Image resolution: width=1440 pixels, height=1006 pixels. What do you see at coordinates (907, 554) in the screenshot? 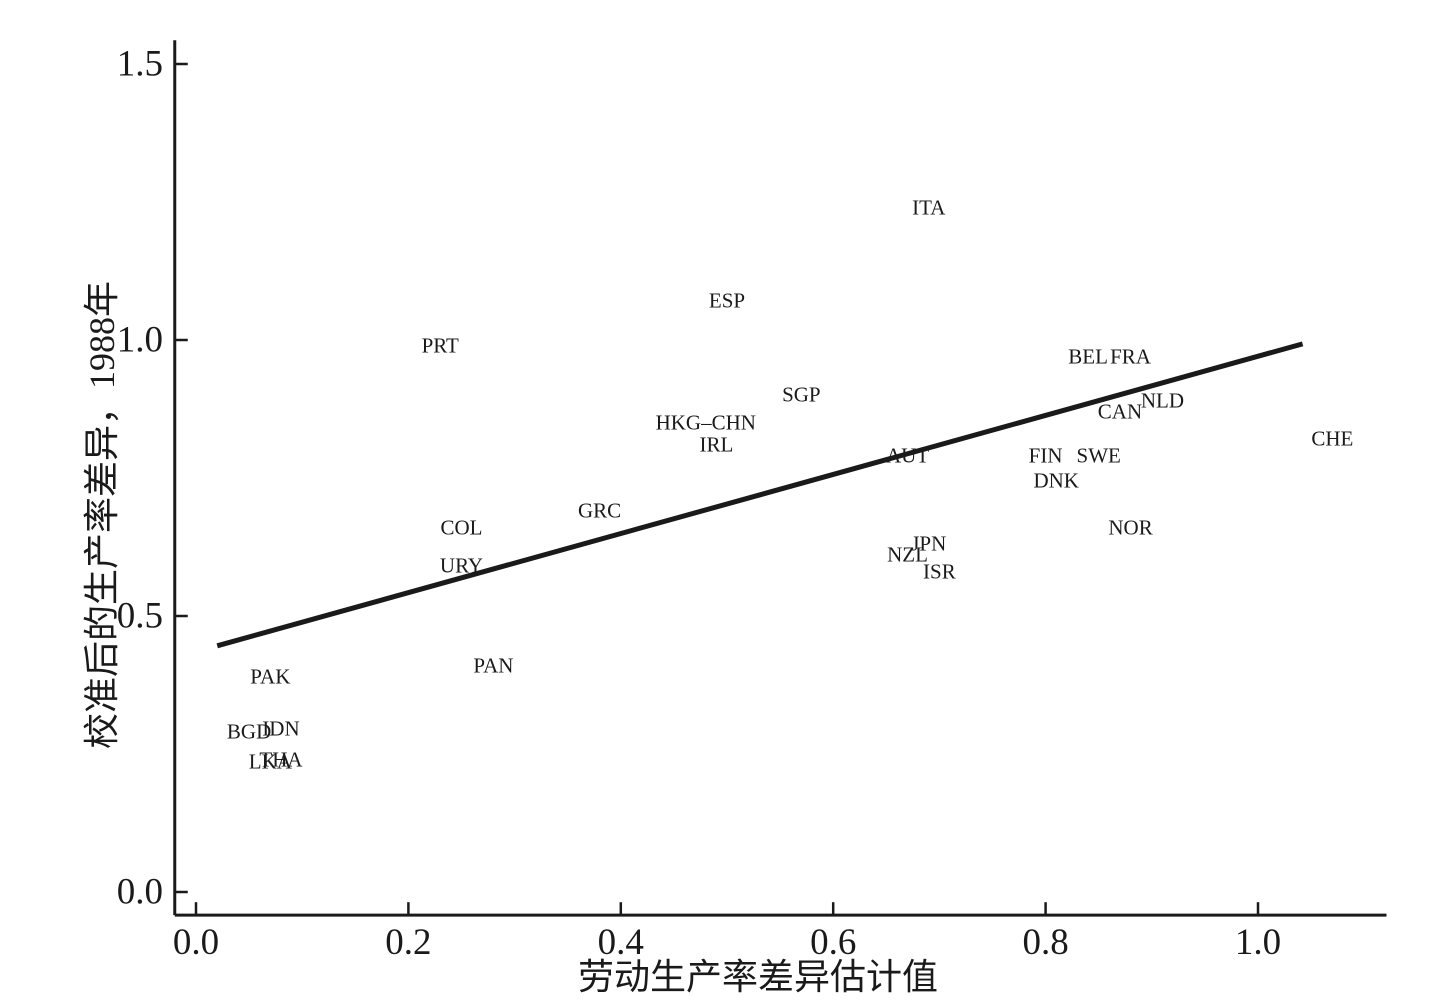
I see `data-point-label: NZL` at bounding box center [907, 554].